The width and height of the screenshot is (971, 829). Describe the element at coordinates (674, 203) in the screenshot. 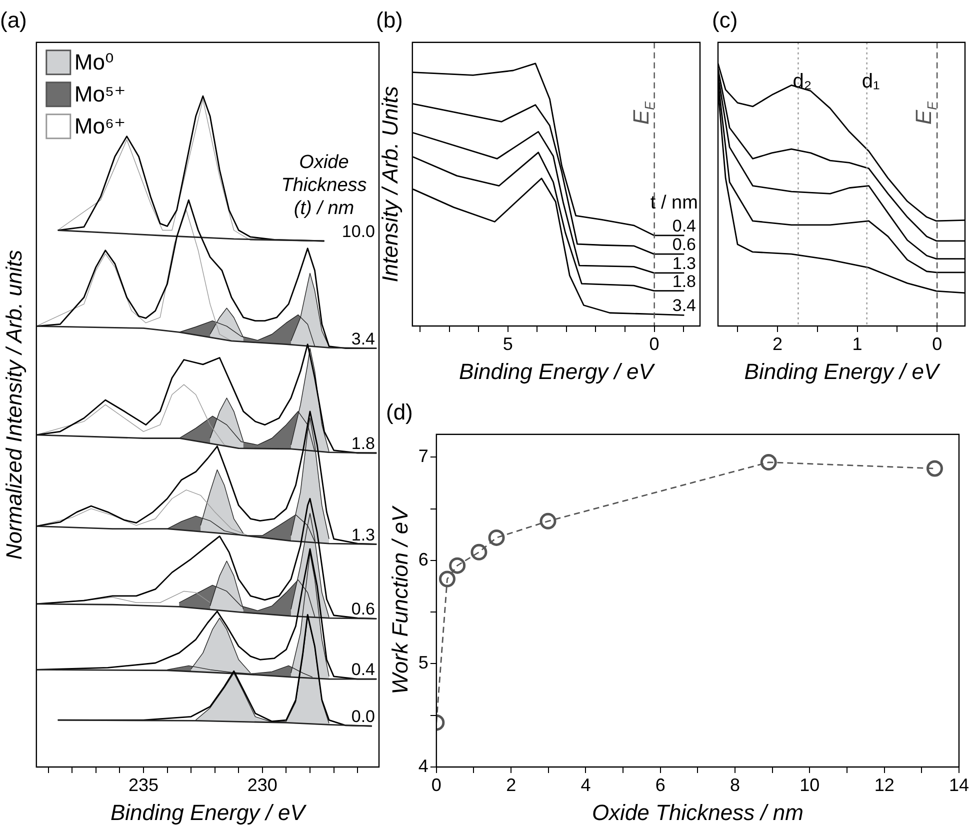

I see `legend-title: t / nm` at that location.